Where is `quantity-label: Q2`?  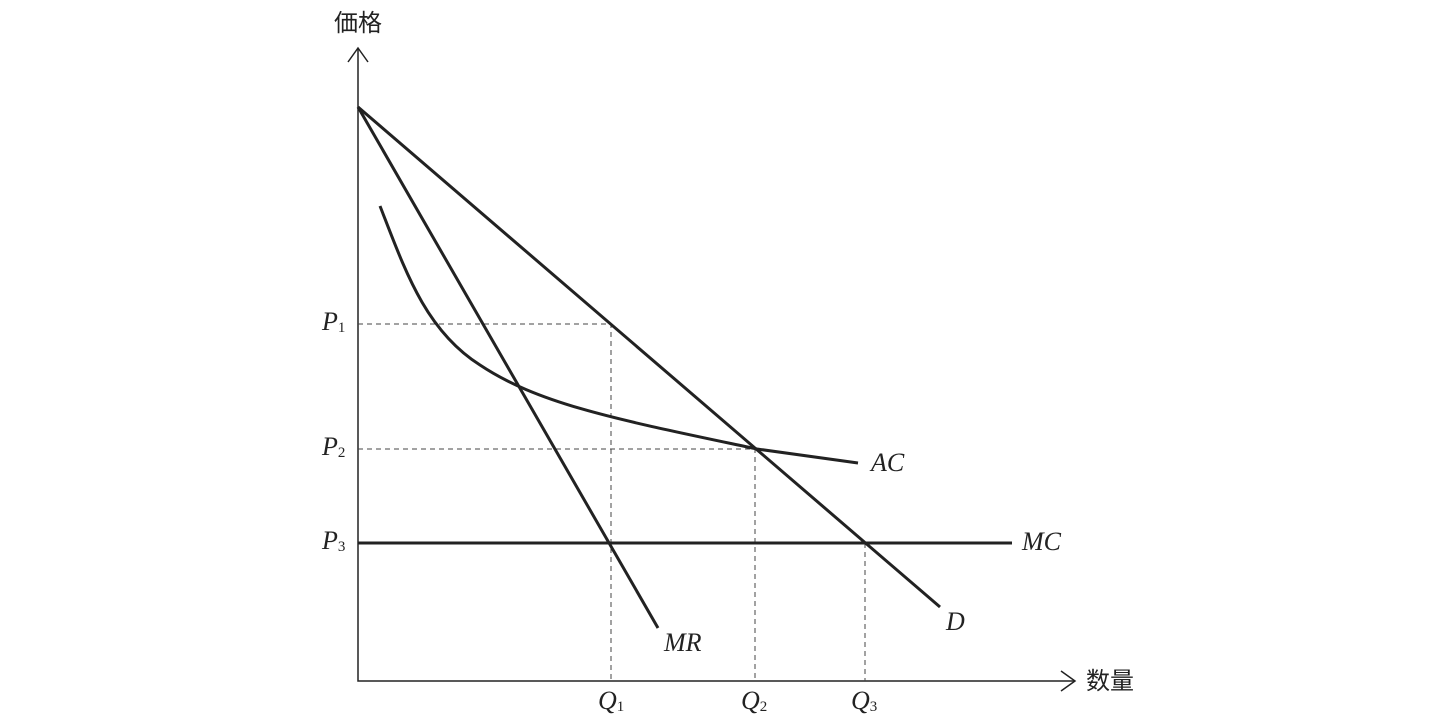
quantity-label: Q2 is located at coordinates (754, 700).